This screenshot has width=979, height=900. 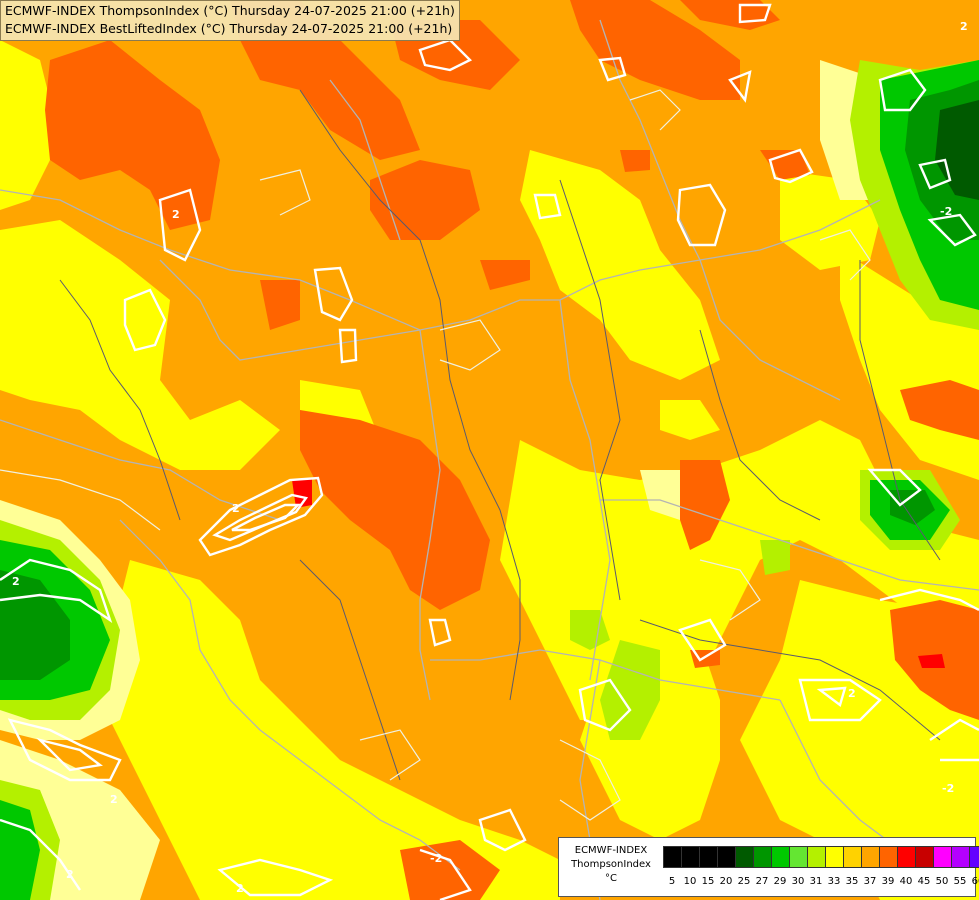 I want to click on legend-tick-label: 40, so click(x=906, y=881).